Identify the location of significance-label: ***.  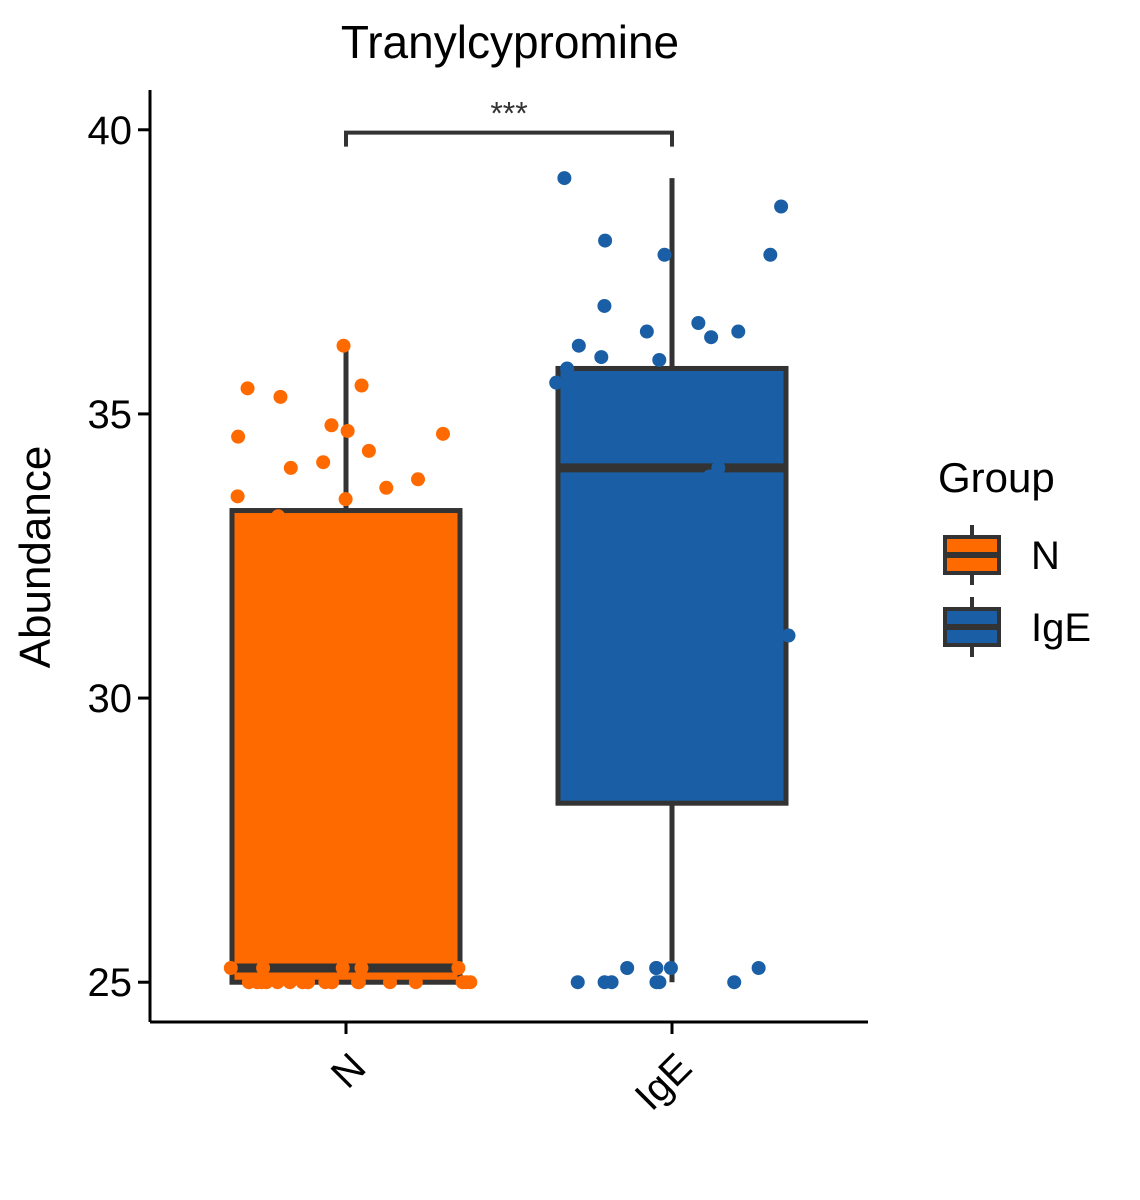
(508, 114).